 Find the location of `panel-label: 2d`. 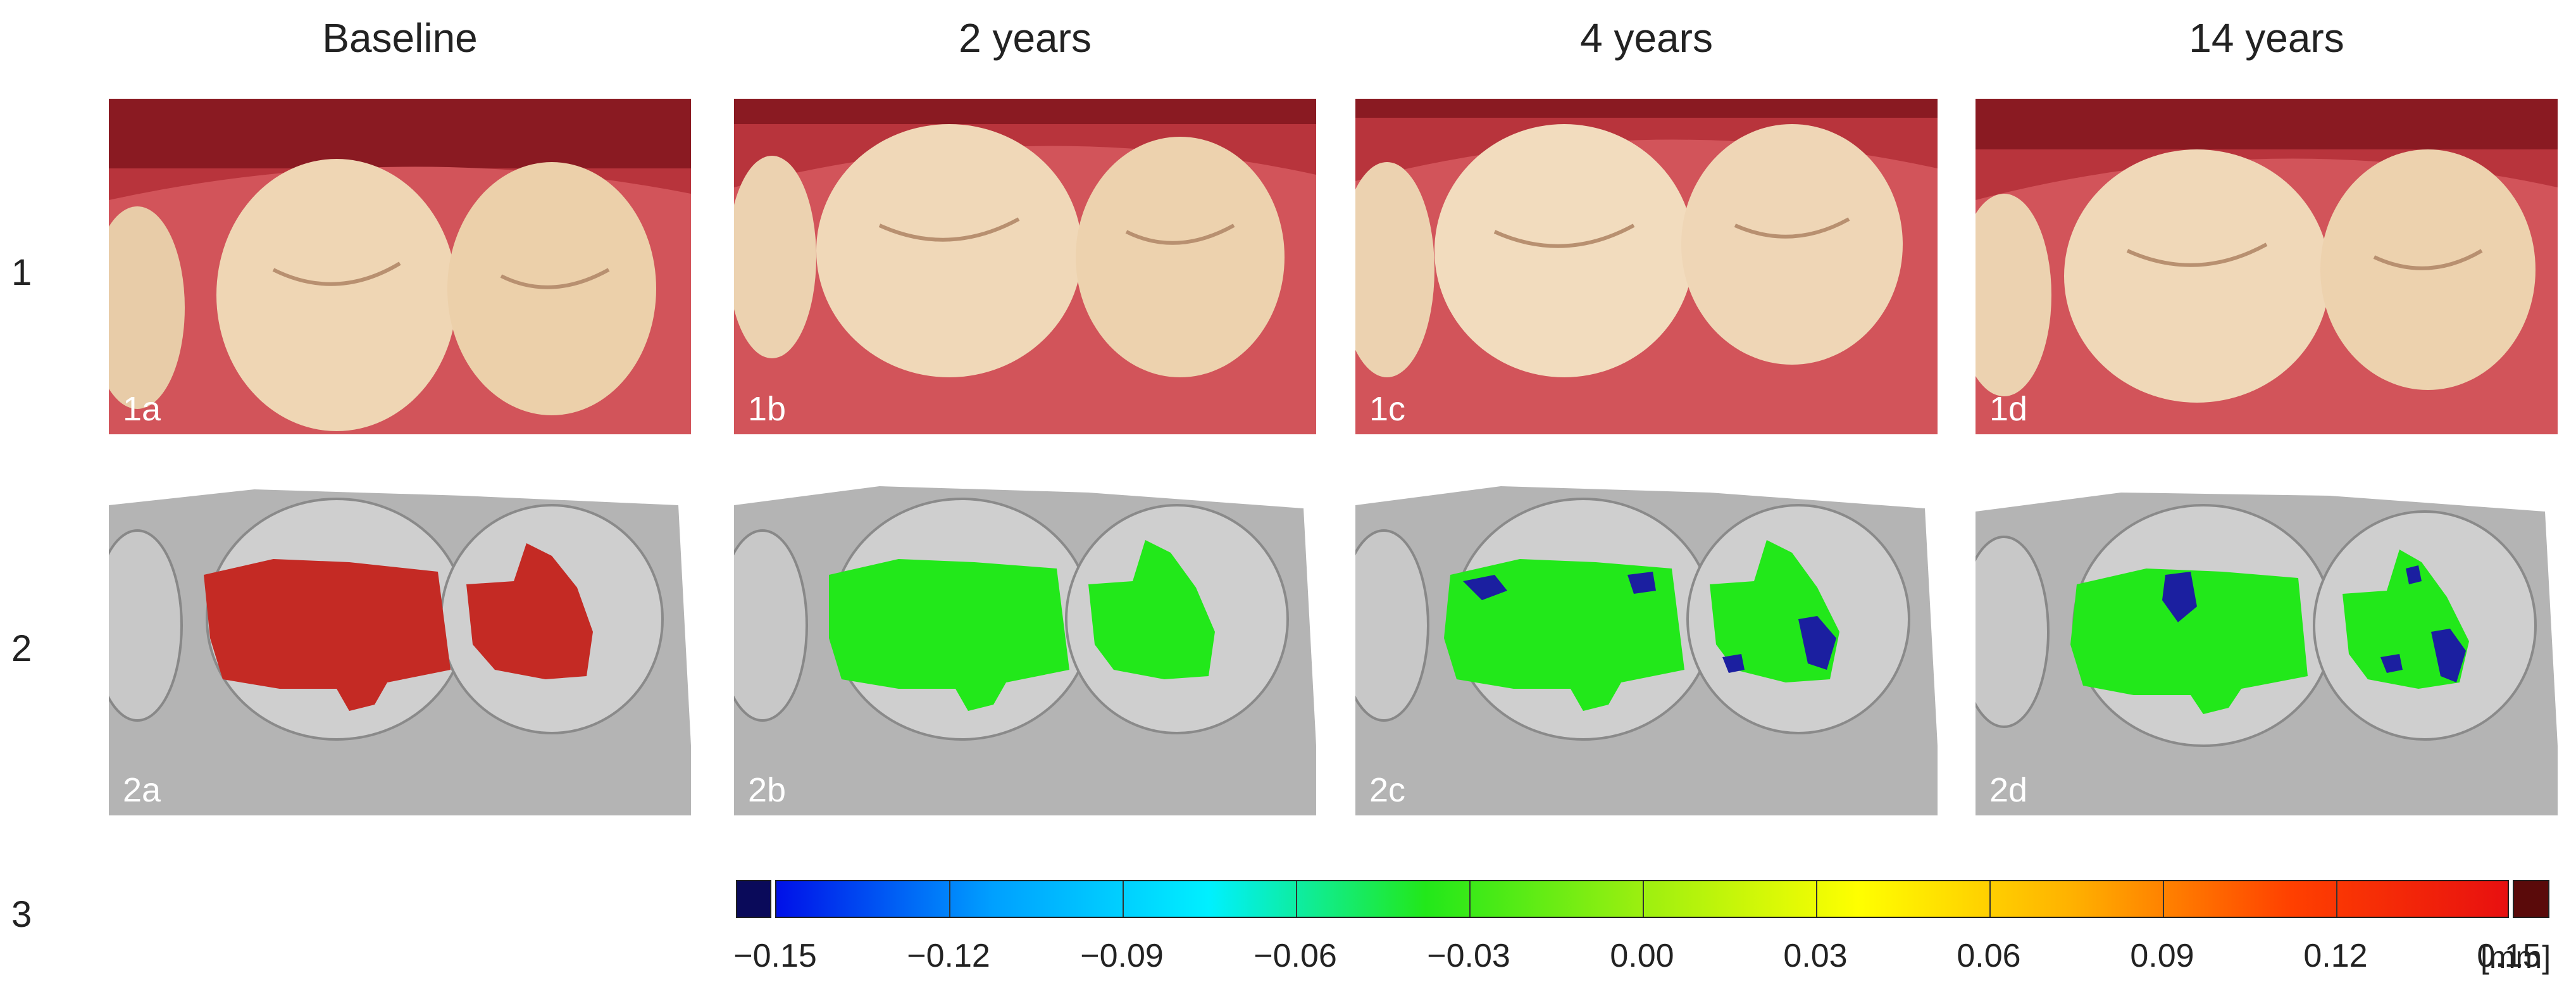

panel-label: 2d is located at coordinates (2008, 790).